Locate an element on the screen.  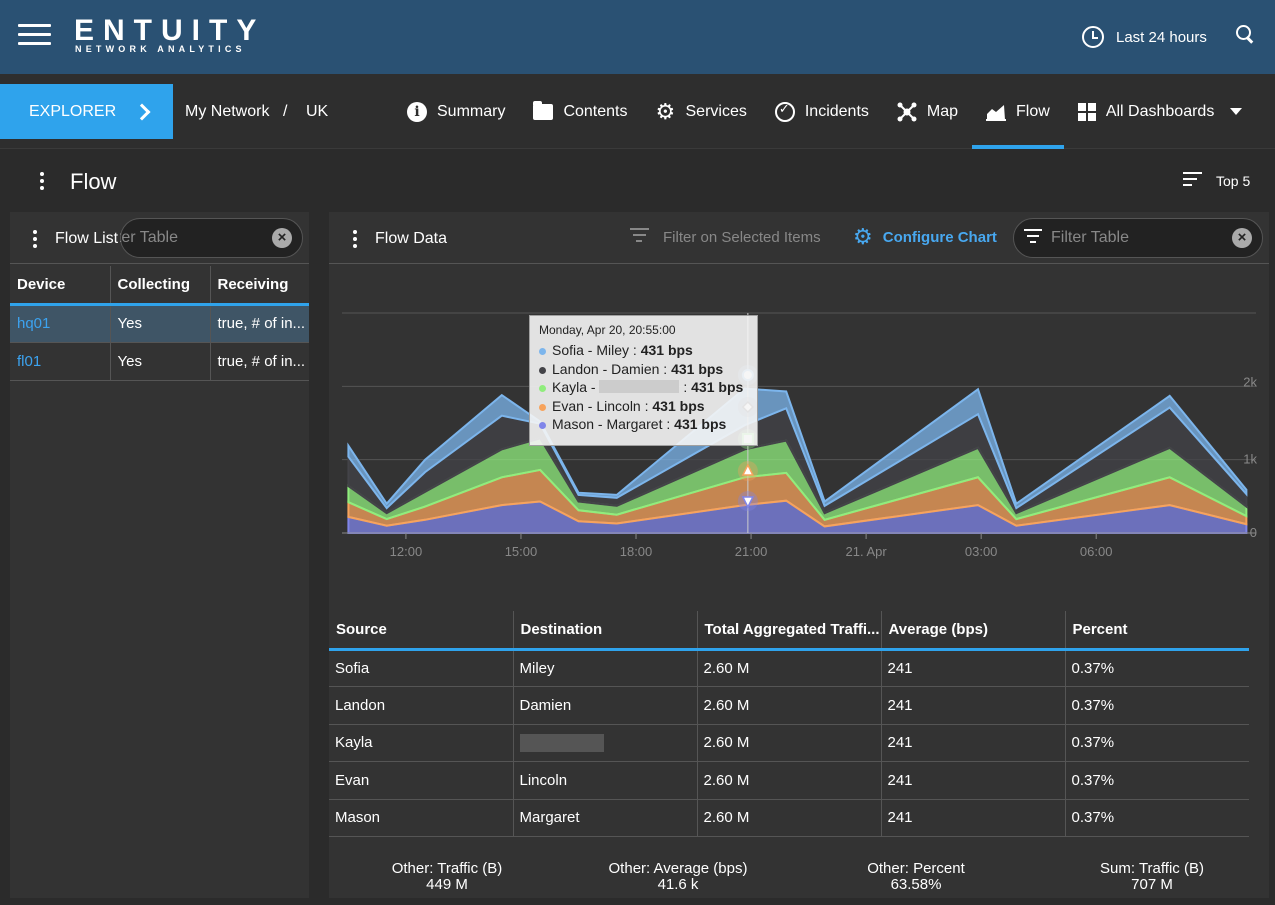
column-header-receiving: Receiving is located at coordinates (259, 286).